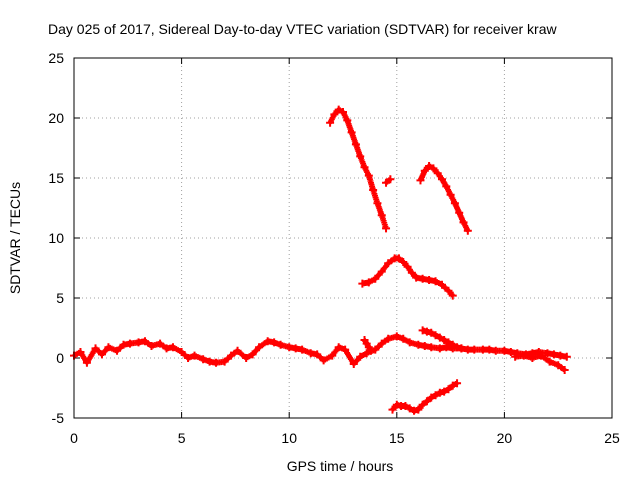  What do you see at coordinates (505, 438) in the screenshot?
I see `x-tick-label: 20` at bounding box center [505, 438].